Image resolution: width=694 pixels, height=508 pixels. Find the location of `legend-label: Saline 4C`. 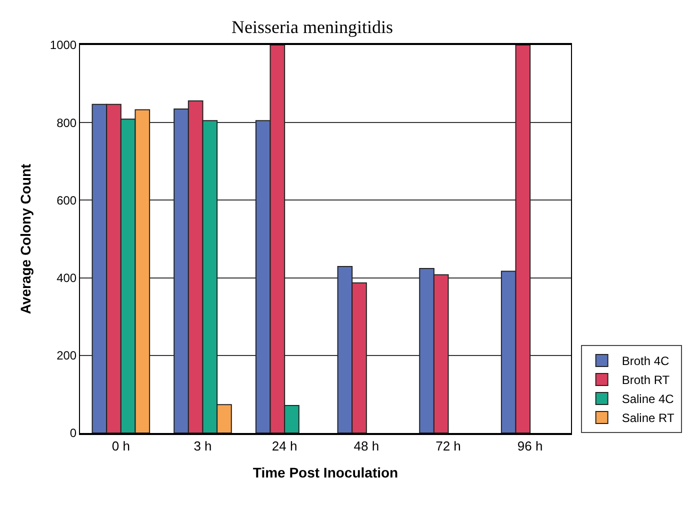

legend-label: Saline 4C is located at coordinates (648, 399).